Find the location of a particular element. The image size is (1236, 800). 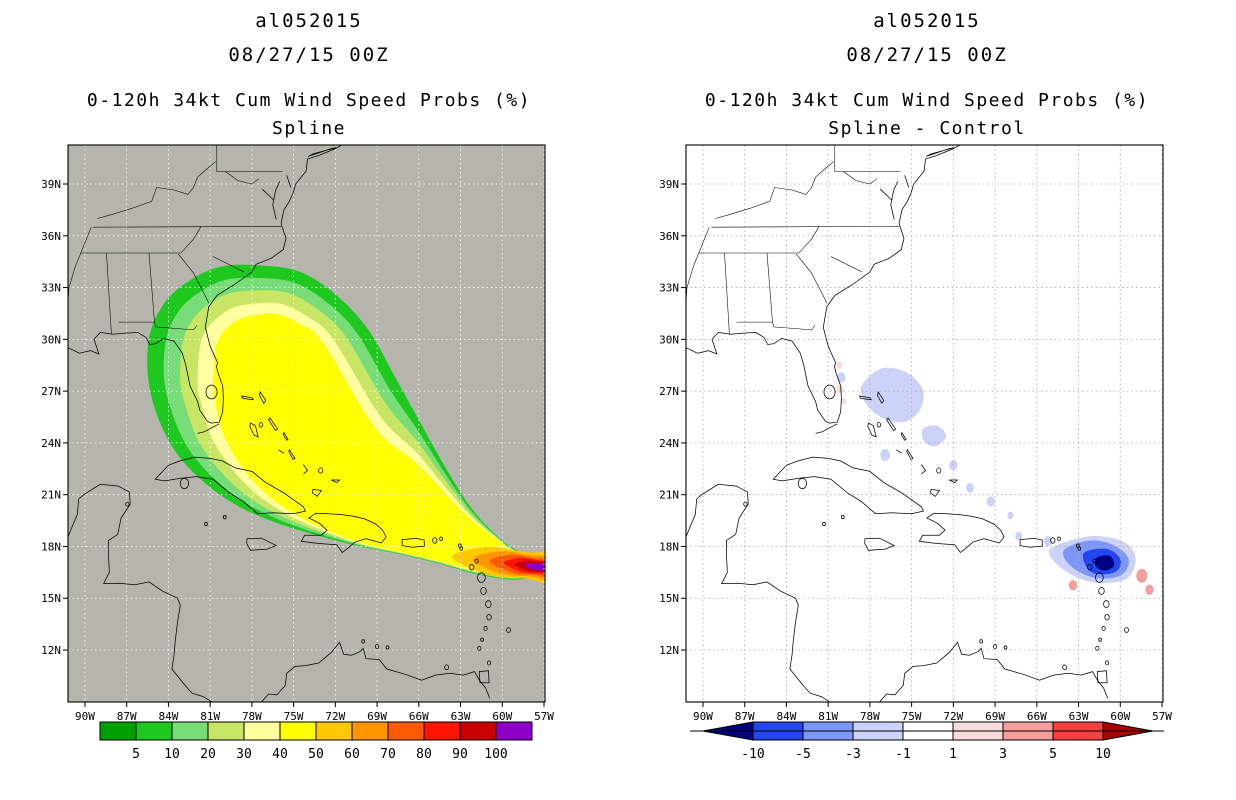

colorbar-label: 80 is located at coordinates (424, 754).